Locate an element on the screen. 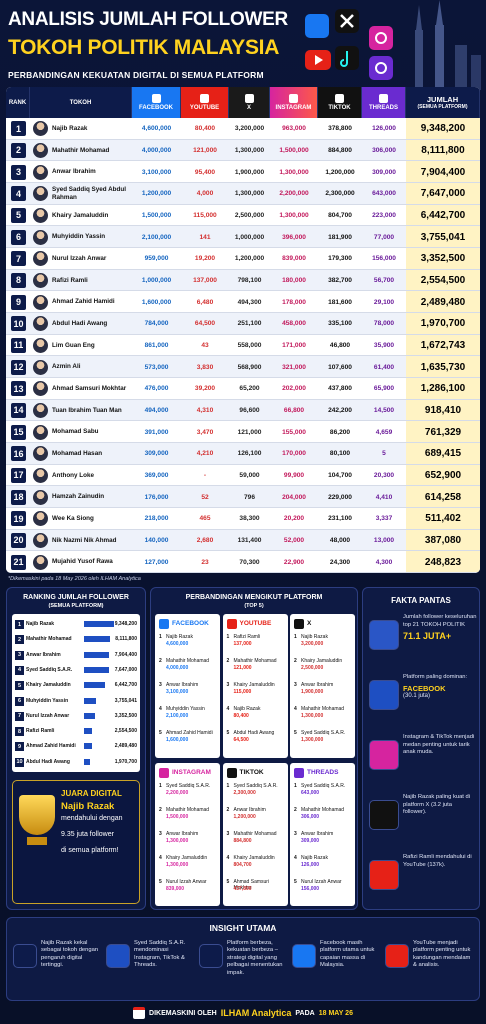  total-cell: 387,080 is located at coordinates (443, 540).